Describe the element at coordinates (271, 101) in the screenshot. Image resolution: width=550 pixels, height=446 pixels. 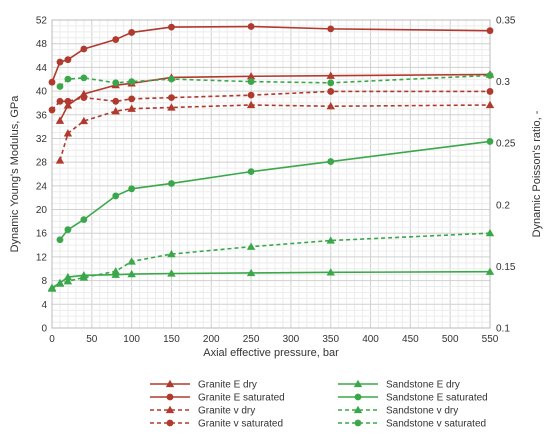
I see `series-granite-v-saturated` at that location.